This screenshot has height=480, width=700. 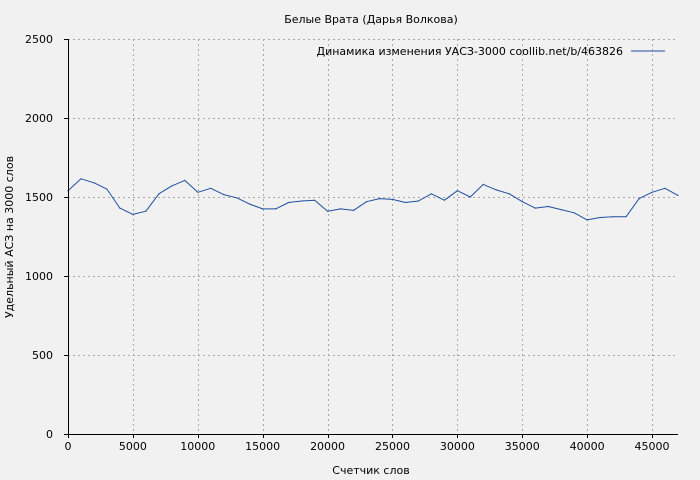 I want to click on series-line, so click(x=373, y=199).